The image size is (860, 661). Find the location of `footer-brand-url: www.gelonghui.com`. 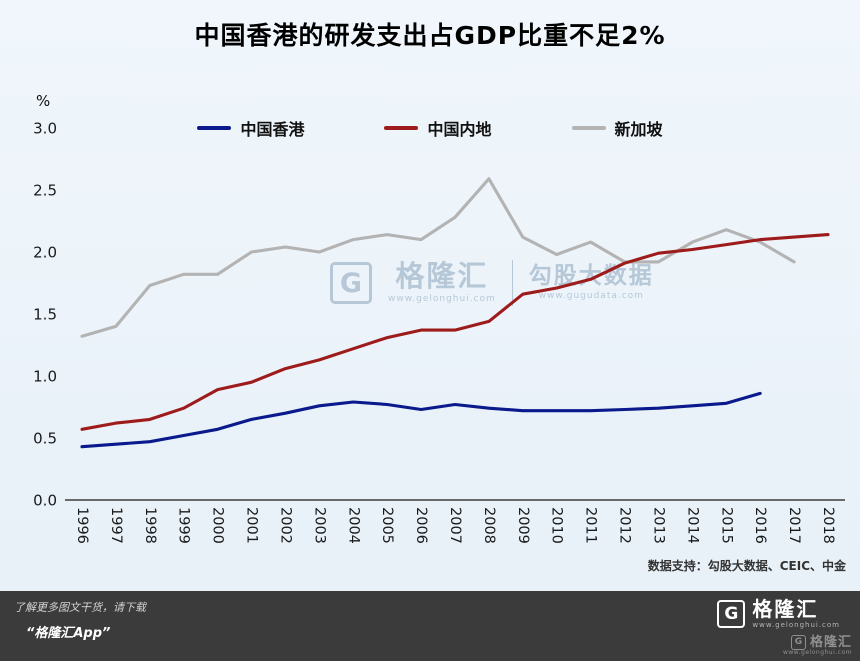

footer-brand-url: www.gelonghui.com is located at coordinates (796, 625).